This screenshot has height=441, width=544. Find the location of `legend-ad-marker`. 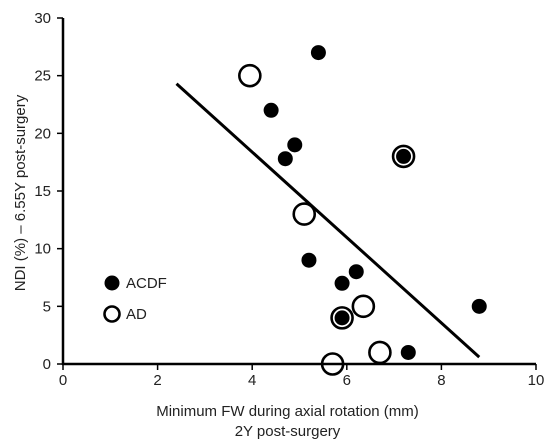

legend-ad-marker is located at coordinates (112, 314).